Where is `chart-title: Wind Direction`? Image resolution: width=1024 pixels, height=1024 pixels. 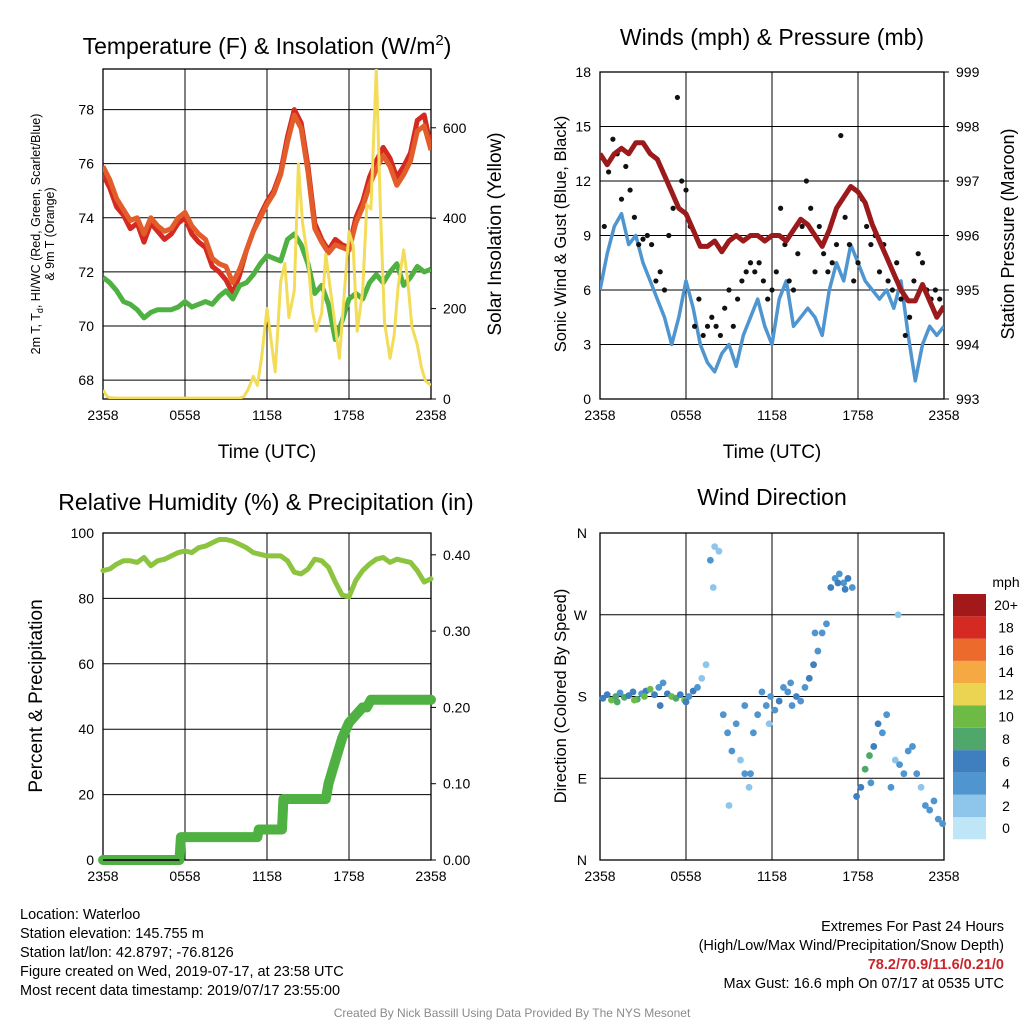
chart-title: Wind Direction is located at coordinates (772, 497).